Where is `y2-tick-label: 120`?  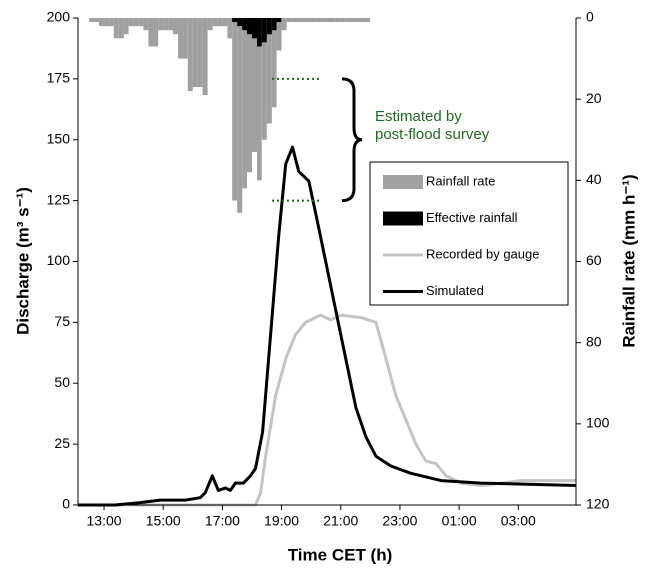
y2-tick-label: 120 is located at coordinates (598, 504).